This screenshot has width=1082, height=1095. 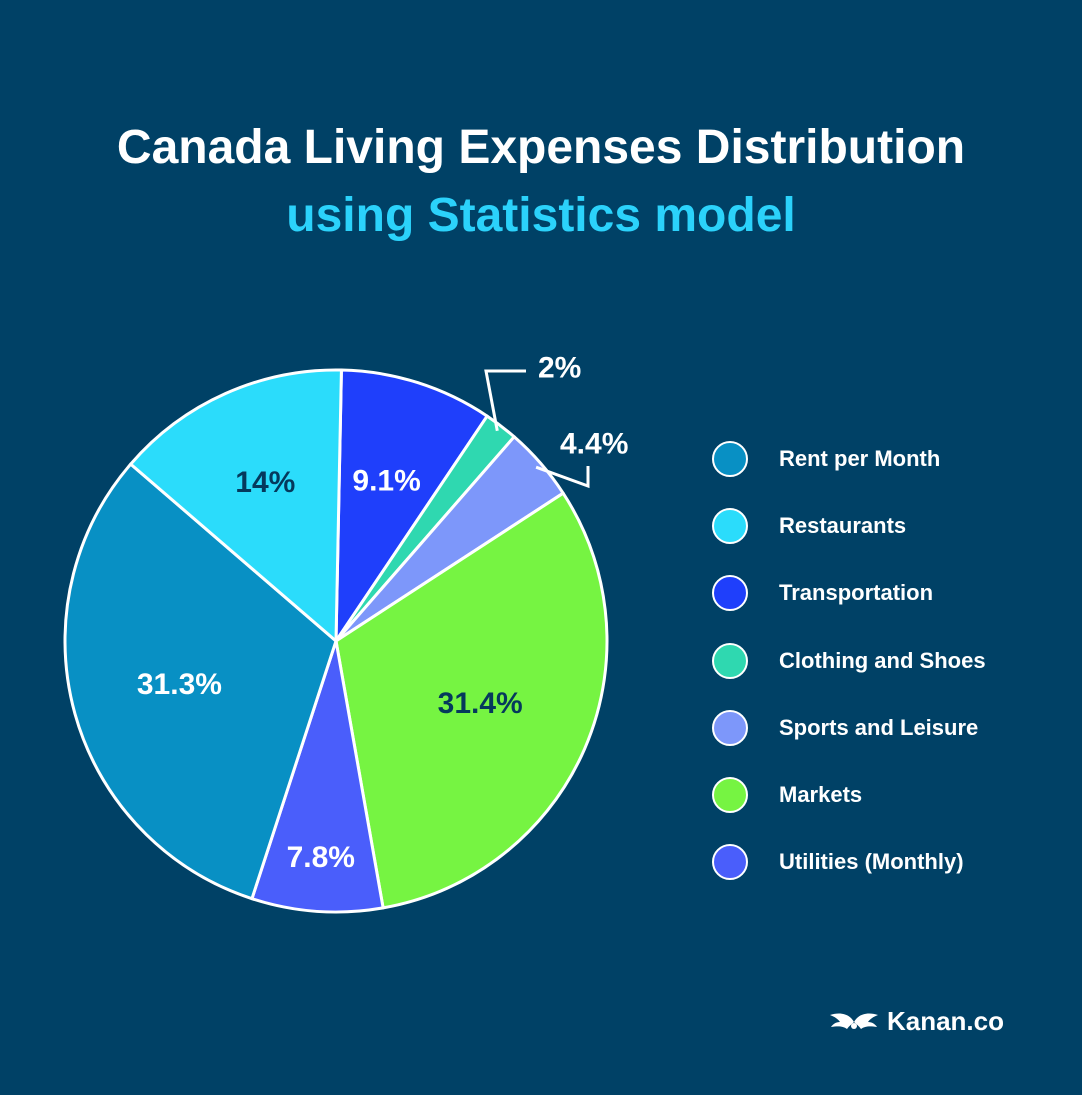 I want to click on brand-logo: Kanan.co, so click(x=916, y=1021).